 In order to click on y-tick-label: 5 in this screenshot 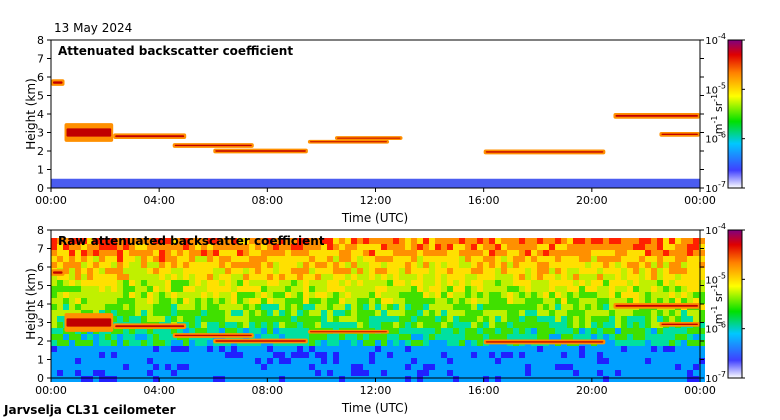, I will do `click(40, 96)`.